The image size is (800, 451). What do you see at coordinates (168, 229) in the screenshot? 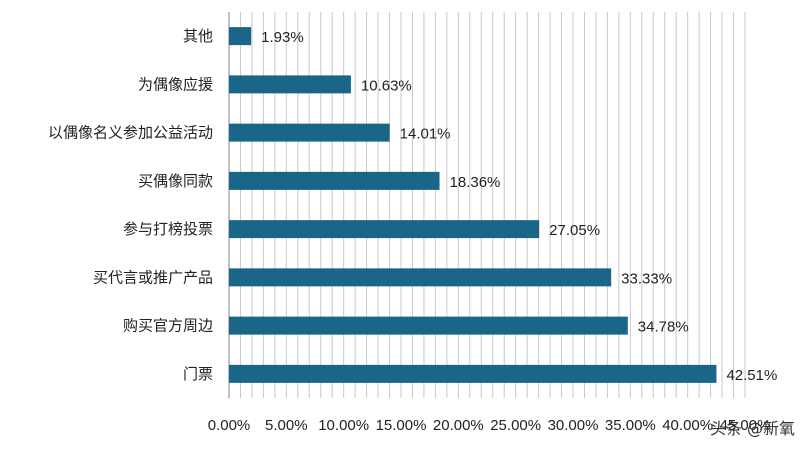
I see `category-label: 参与打榜投票` at bounding box center [168, 229].